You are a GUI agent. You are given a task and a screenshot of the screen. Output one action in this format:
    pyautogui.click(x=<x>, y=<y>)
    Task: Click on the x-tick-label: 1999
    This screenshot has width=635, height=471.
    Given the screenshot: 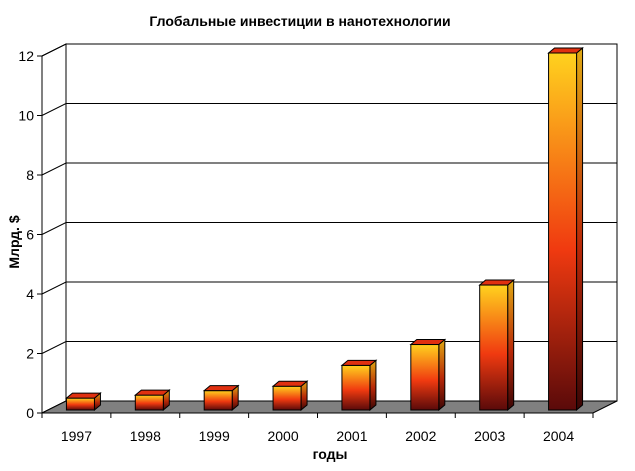 What is the action you would take?
    pyautogui.click(x=214, y=436)
    